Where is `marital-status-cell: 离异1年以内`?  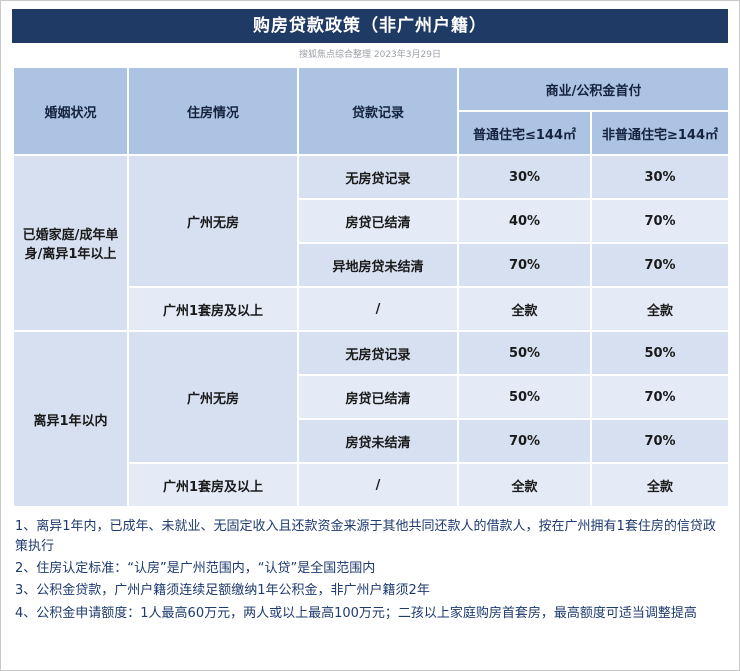
marital-status-cell: 离异1年以内 is located at coordinates (70, 419).